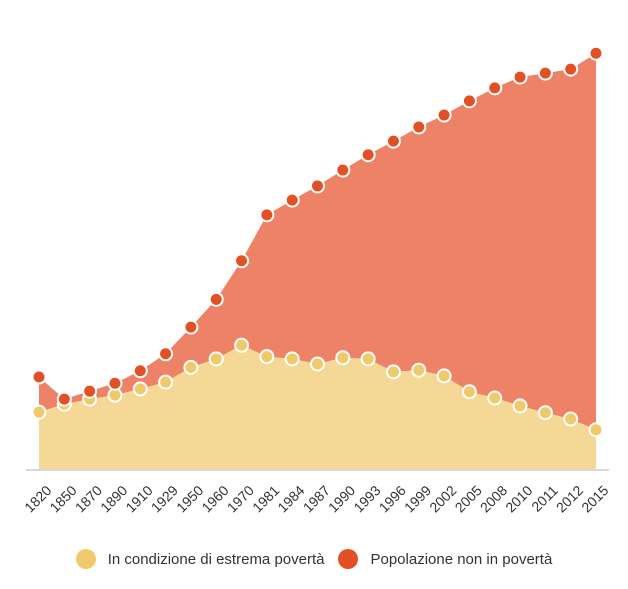  What do you see at coordinates (468, 498) in the screenshot?
I see `x-tick-label-2005: 2005` at bounding box center [468, 498].